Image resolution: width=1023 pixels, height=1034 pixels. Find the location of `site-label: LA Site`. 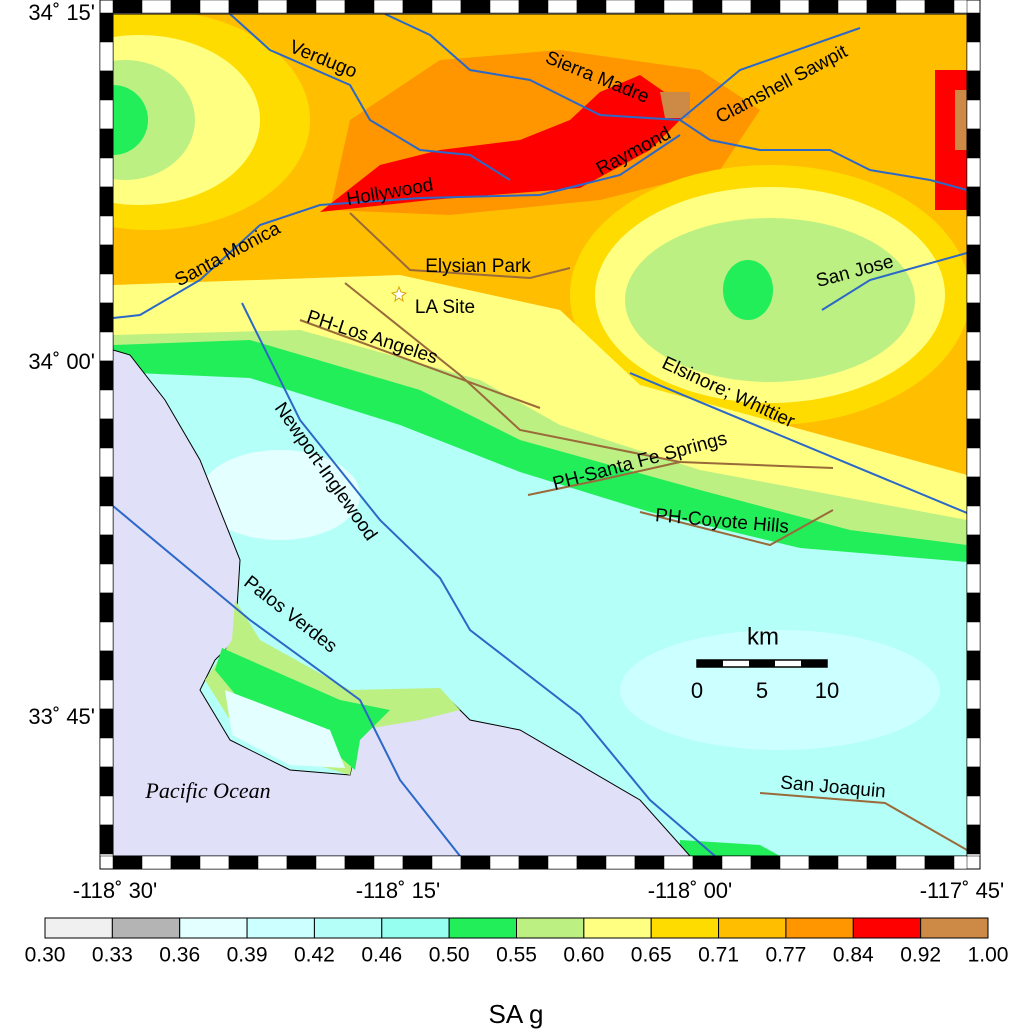

site-label: LA Site is located at coordinates (445, 307).